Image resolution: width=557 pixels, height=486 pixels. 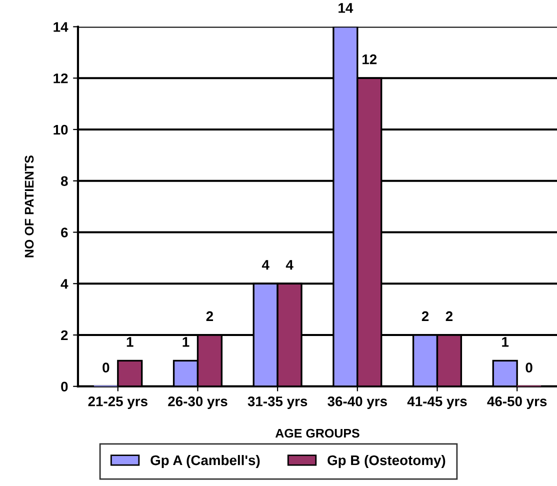 I want to click on x-tick-label: 21-25 yrs, so click(x=118, y=403).